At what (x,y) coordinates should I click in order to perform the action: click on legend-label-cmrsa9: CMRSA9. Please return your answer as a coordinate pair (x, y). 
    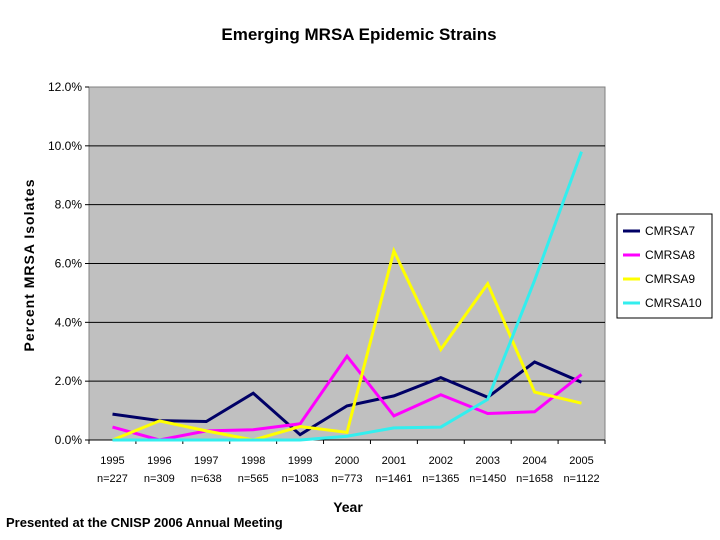
    Looking at the image, I should click on (670, 279).